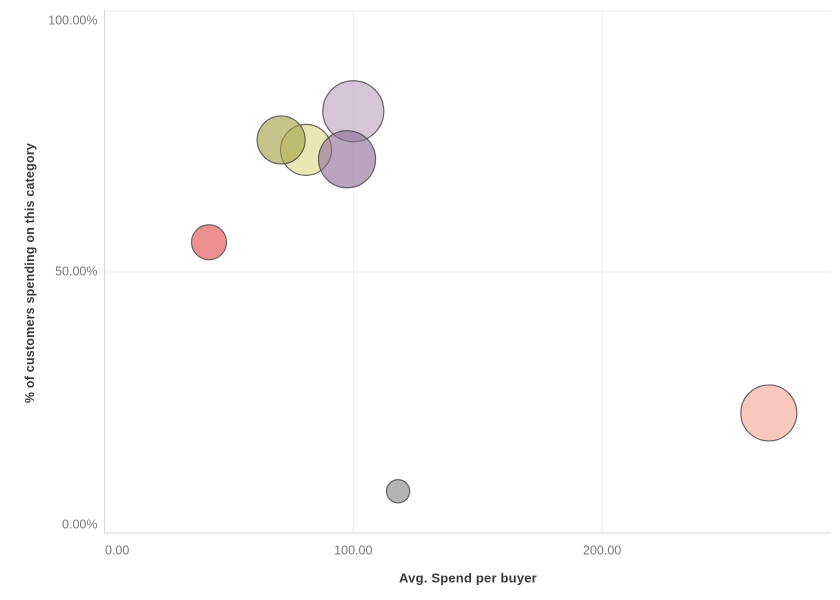  What do you see at coordinates (76, 271) in the screenshot?
I see `y-tick-label: 50.00%` at bounding box center [76, 271].